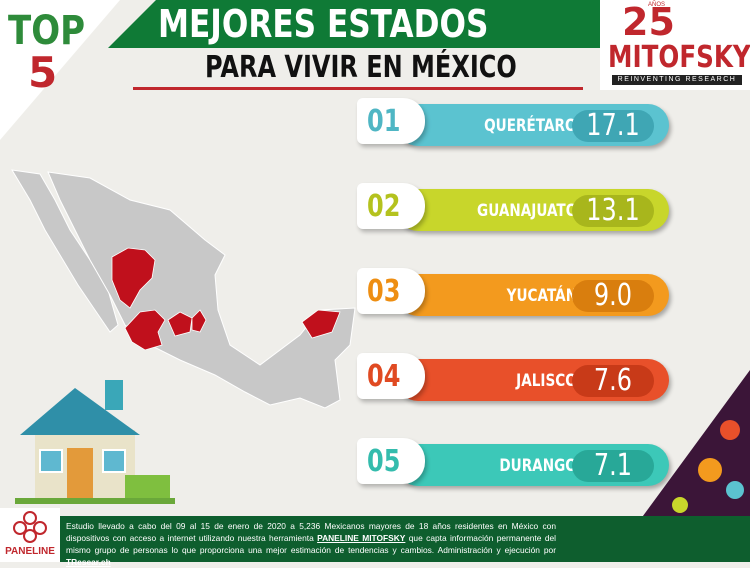 The image size is (750, 568). Describe the element at coordinates (145, 330) in the screenshot. I see `jalisco` at that location.